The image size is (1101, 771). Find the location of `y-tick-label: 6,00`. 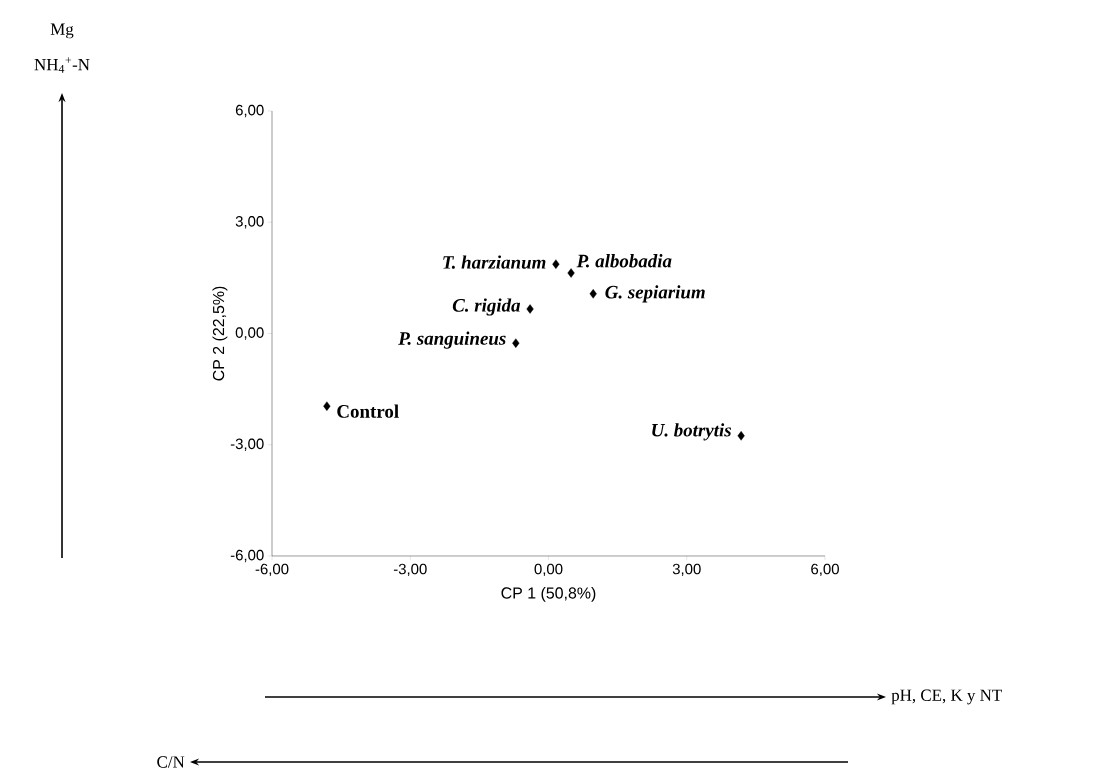

y-tick-label: 6,00 is located at coordinates (249, 111).